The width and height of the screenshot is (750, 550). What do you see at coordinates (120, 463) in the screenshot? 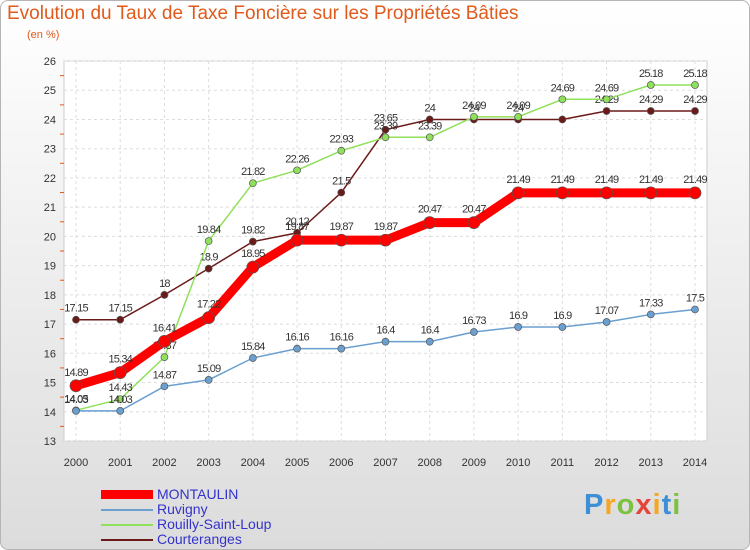
I see `x-tick-label: 2001` at bounding box center [120, 463].